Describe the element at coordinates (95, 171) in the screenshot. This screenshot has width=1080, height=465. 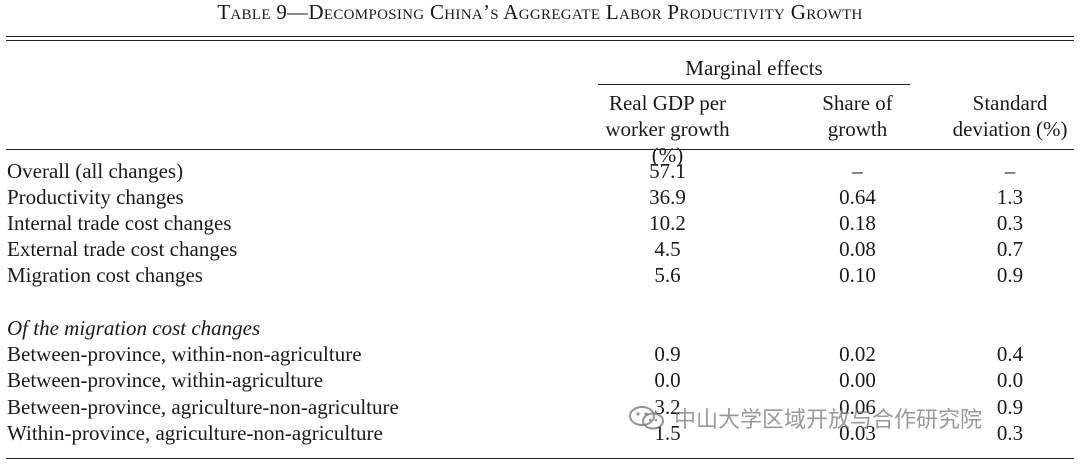
I see `row-label: Overall (all changes)` at that location.